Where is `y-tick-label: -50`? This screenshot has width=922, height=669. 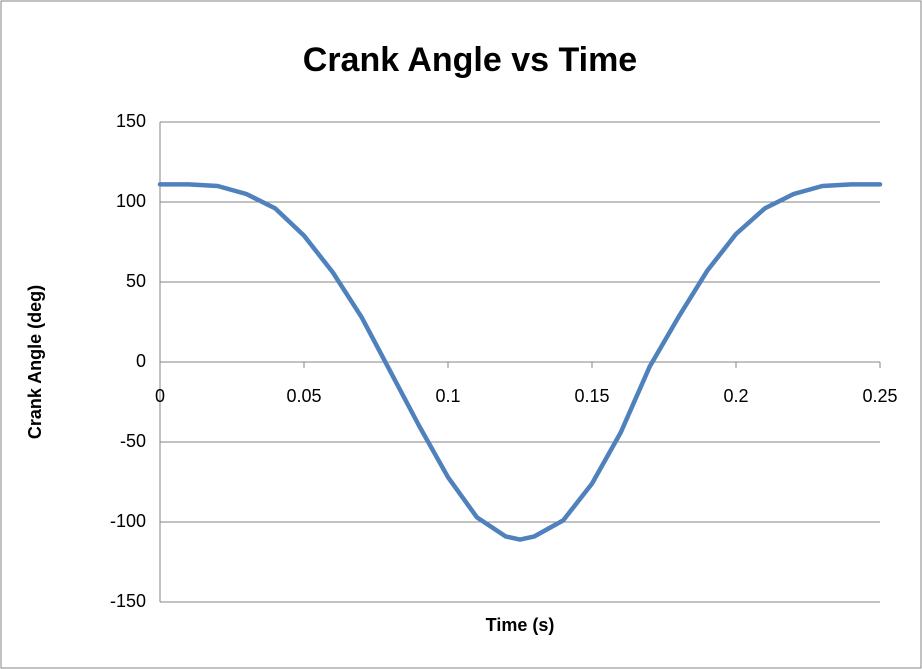
y-tick-label: -50 is located at coordinates (133, 441).